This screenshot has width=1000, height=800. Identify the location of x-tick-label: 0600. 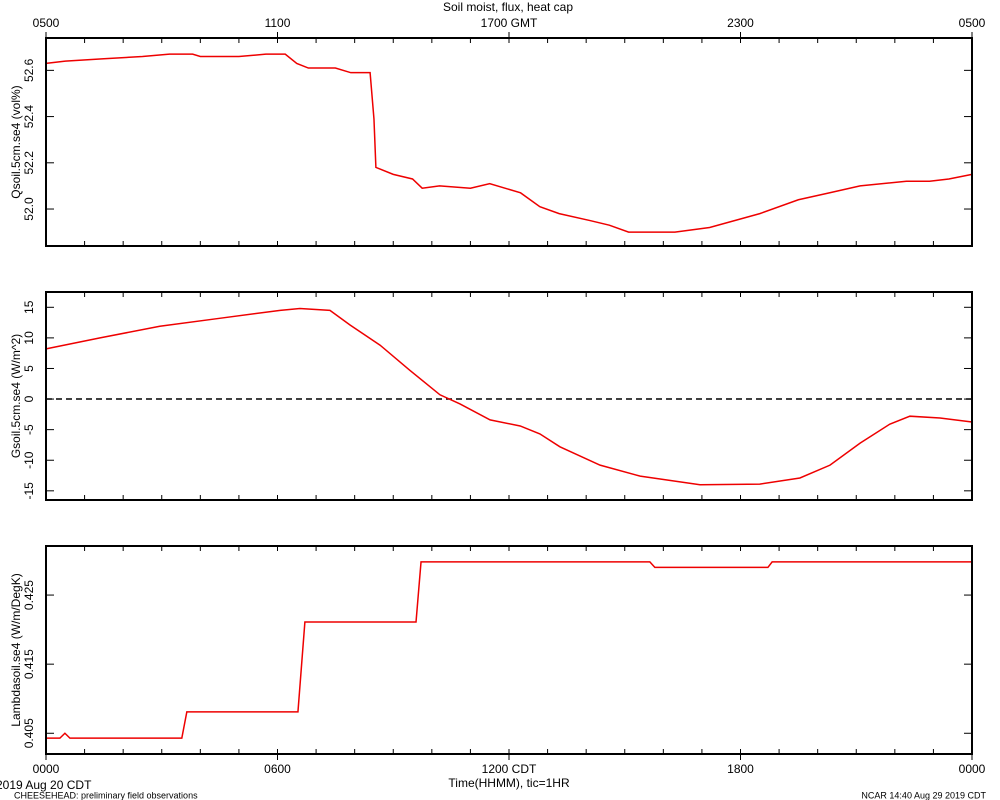
(277, 769).